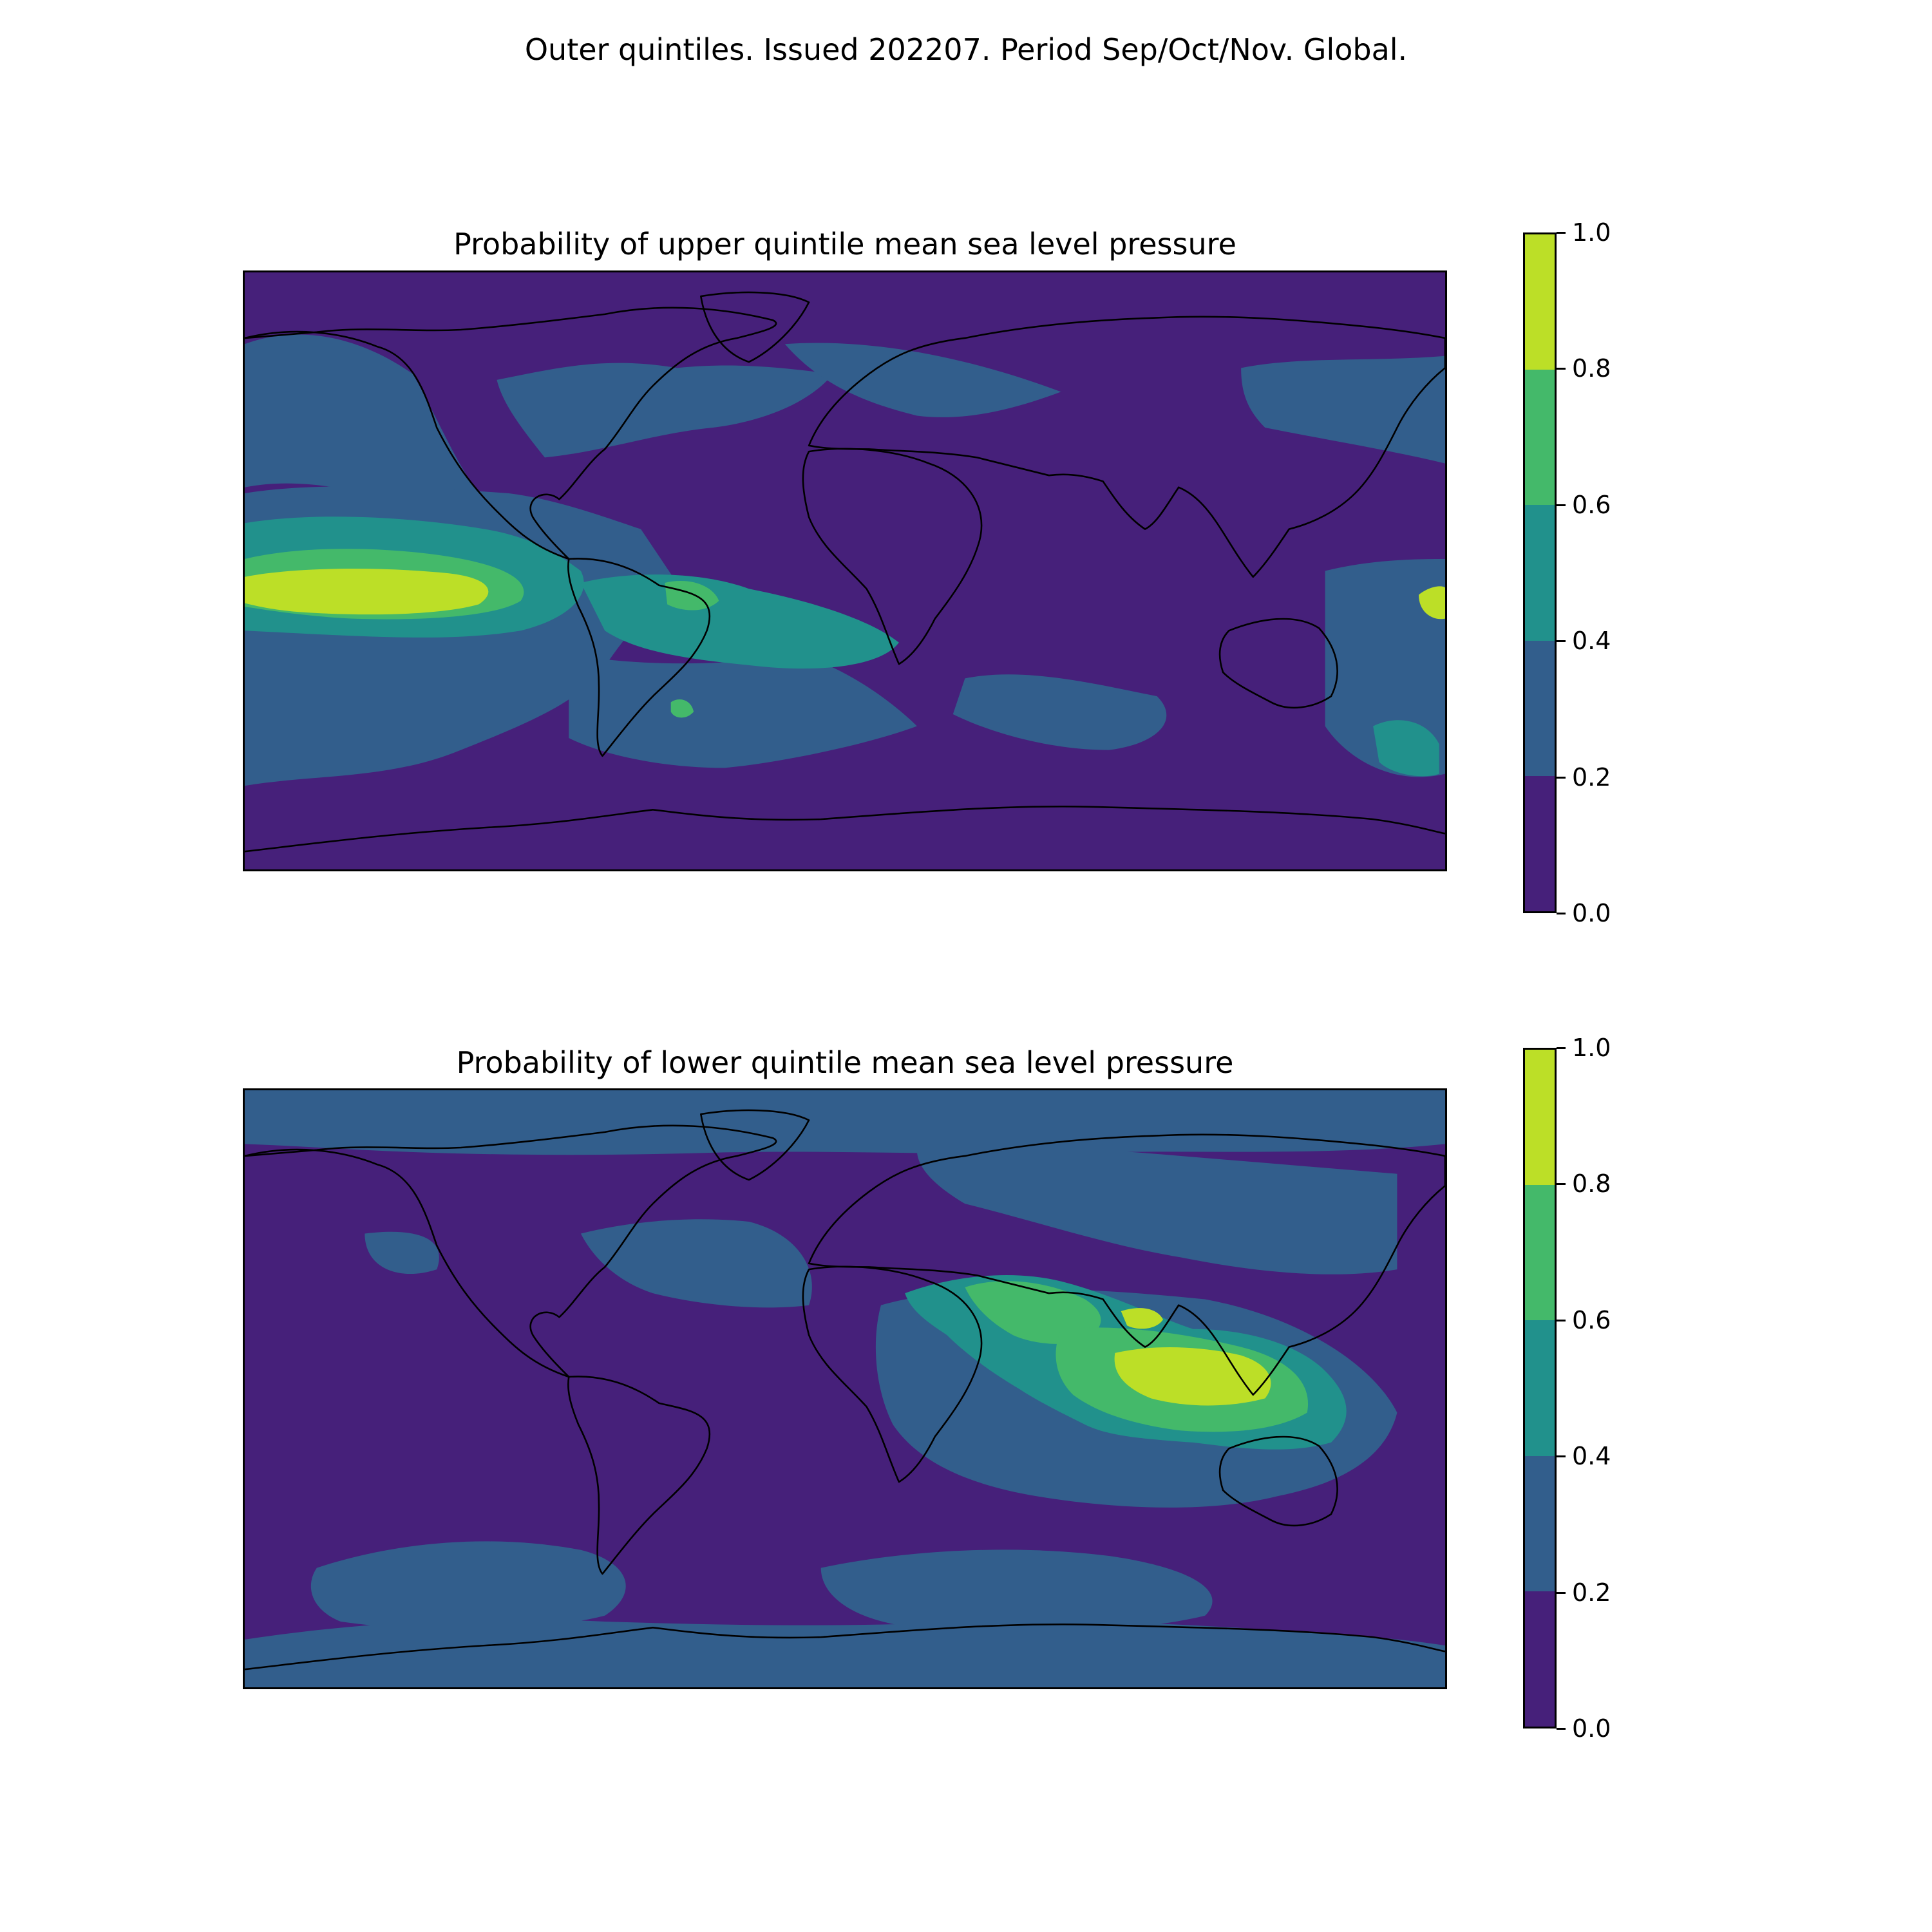 The height and width of the screenshot is (1932, 1932). Describe the element at coordinates (402, 1253) in the screenshot. I see `region-pacific-patch` at that location.